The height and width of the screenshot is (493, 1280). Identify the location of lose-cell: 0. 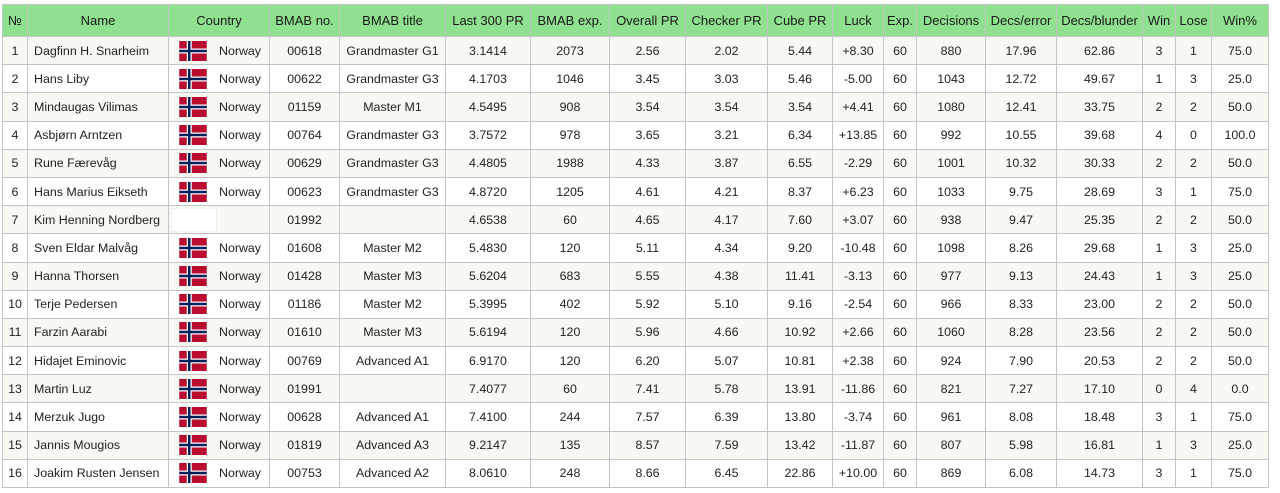
(1193, 135).